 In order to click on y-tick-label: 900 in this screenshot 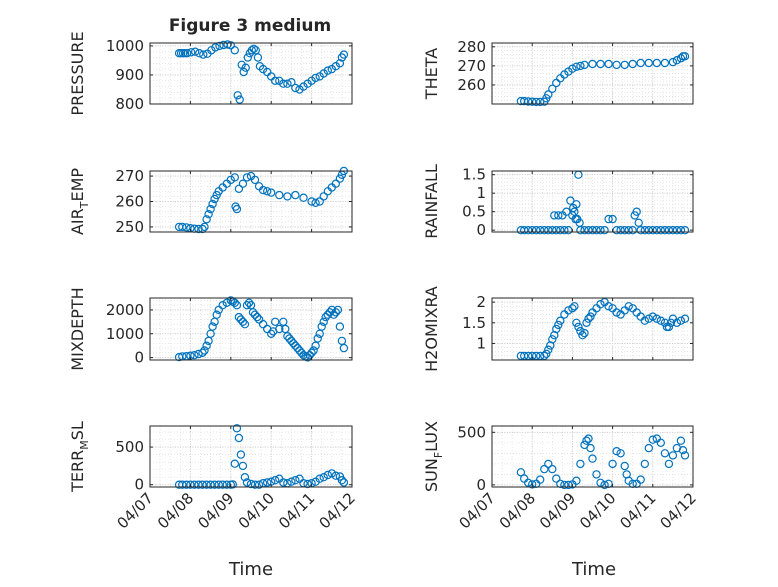, I will do `click(129, 75)`.